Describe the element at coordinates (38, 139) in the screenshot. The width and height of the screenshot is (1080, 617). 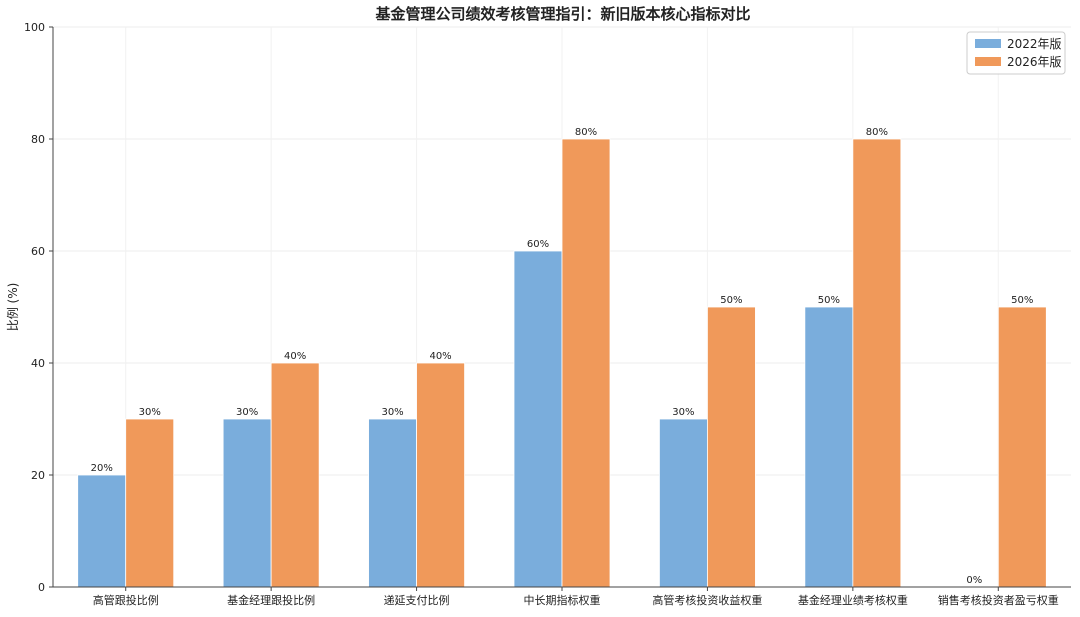
I see `y-tick-label: 80` at that location.